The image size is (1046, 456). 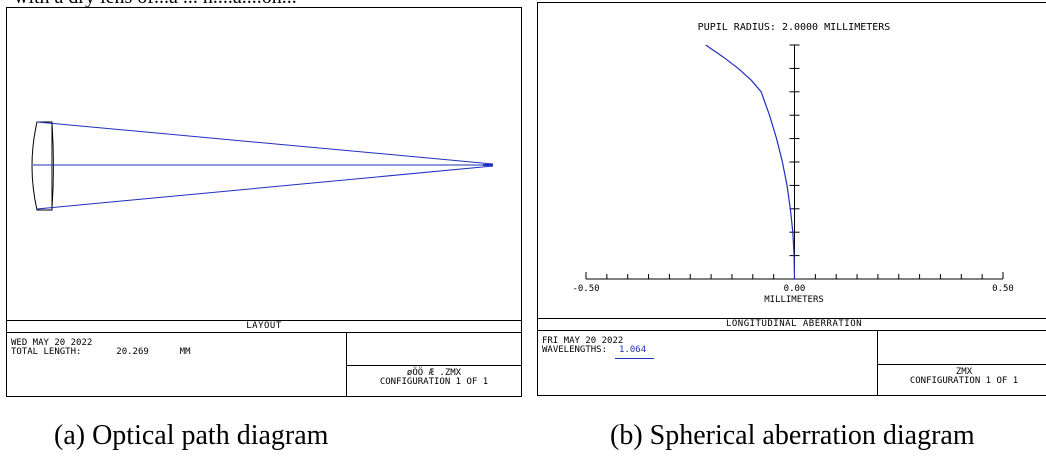 I want to click on lower-marginal-ray, so click(x=265, y=187).